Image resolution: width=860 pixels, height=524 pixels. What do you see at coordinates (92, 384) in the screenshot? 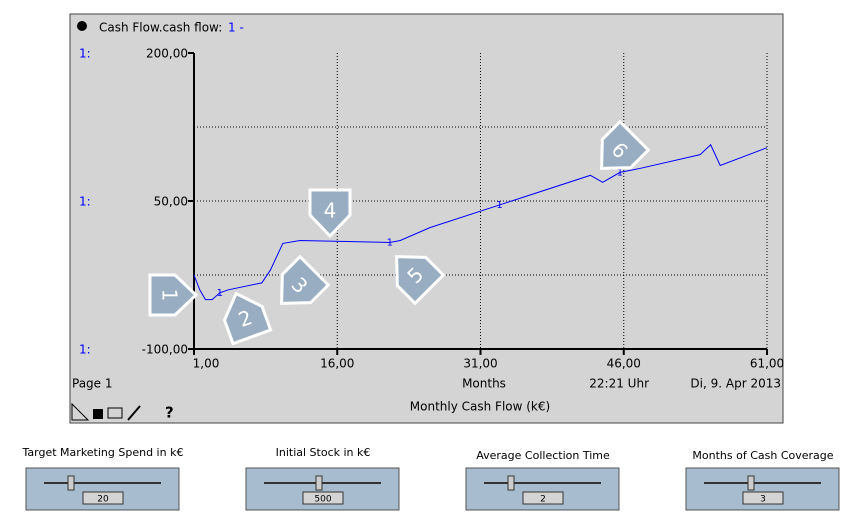
I see `page-label: Page 1` at bounding box center [92, 384].